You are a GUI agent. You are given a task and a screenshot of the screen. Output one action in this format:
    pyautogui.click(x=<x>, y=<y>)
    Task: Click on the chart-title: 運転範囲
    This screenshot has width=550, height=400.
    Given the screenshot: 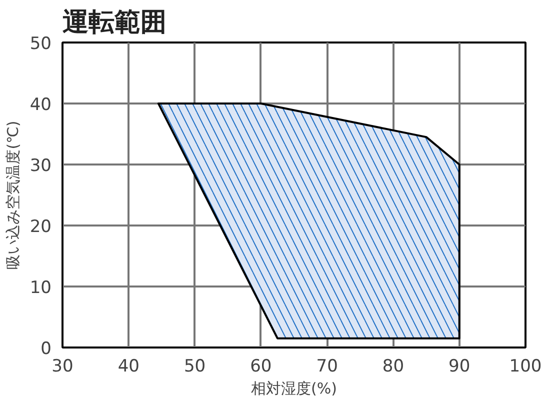 What is the action you would take?
    pyautogui.click(x=114, y=23)
    